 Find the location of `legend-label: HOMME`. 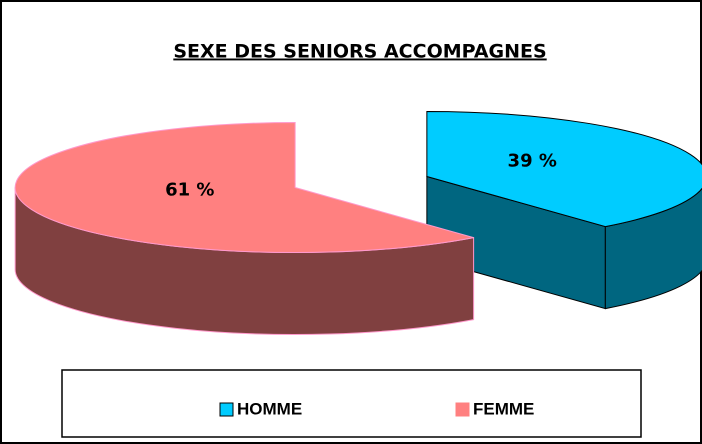

legend-label: HOMME is located at coordinates (269, 408).